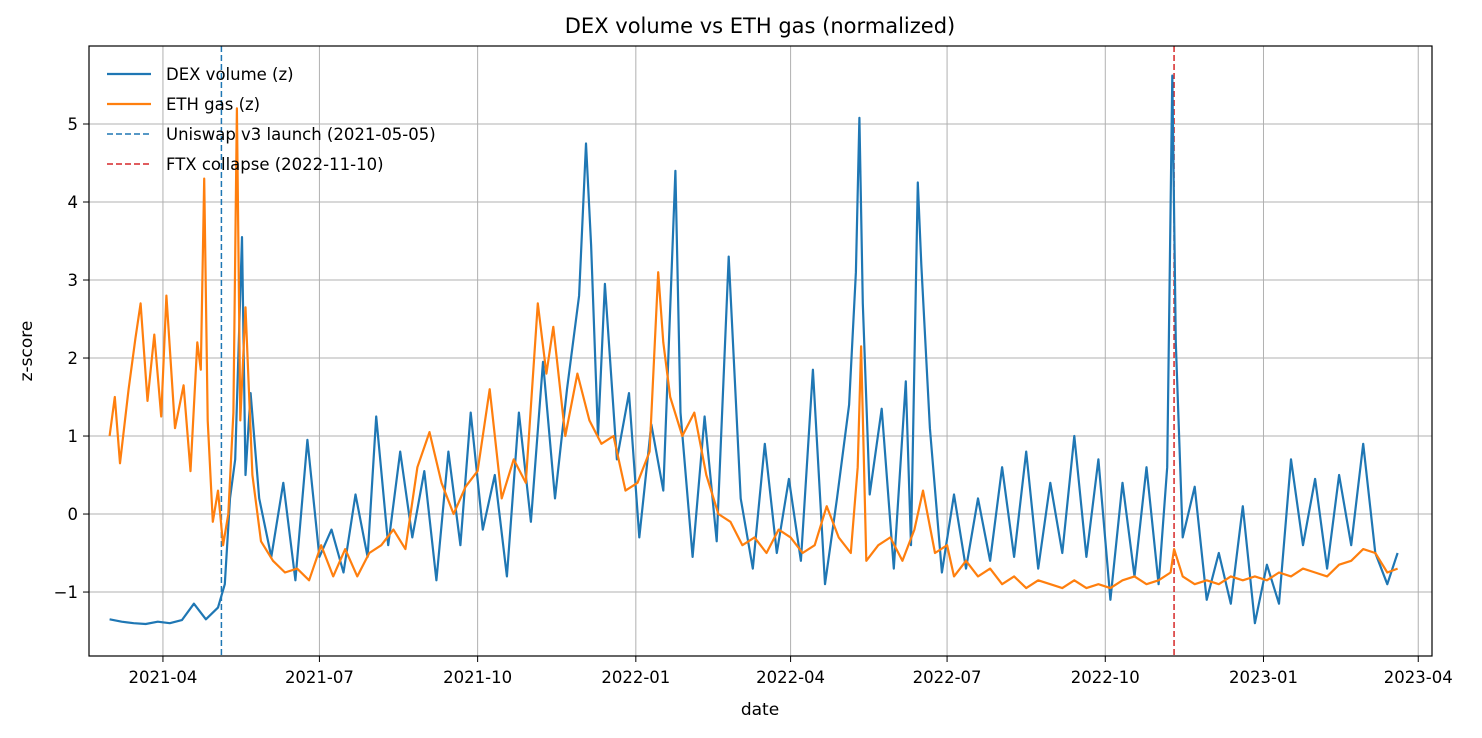 Image resolution: width=1482 pixels, height=738 pixels. What do you see at coordinates (947, 677) in the screenshot?
I see `x-tick-label: 2022-07` at bounding box center [947, 677].